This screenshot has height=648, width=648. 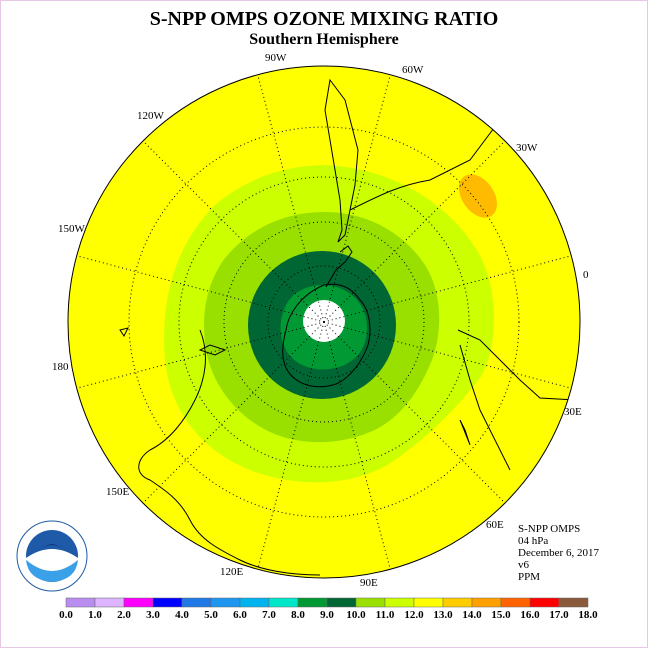 What do you see at coordinates (527, 148) in the screenshot?
I see `lon-label-30w: 30W` at bounding box center [527, 148].